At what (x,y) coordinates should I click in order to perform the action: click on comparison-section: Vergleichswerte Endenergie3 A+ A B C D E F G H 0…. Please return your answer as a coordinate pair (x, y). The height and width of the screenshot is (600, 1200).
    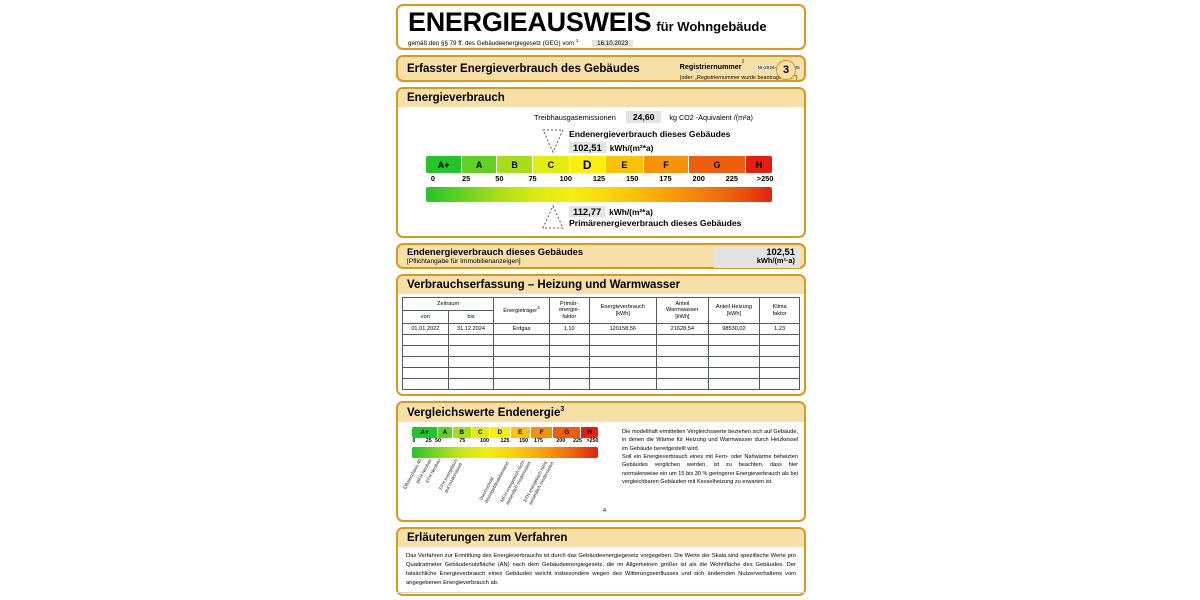
    Looking at the image, I should click on (601, 461).